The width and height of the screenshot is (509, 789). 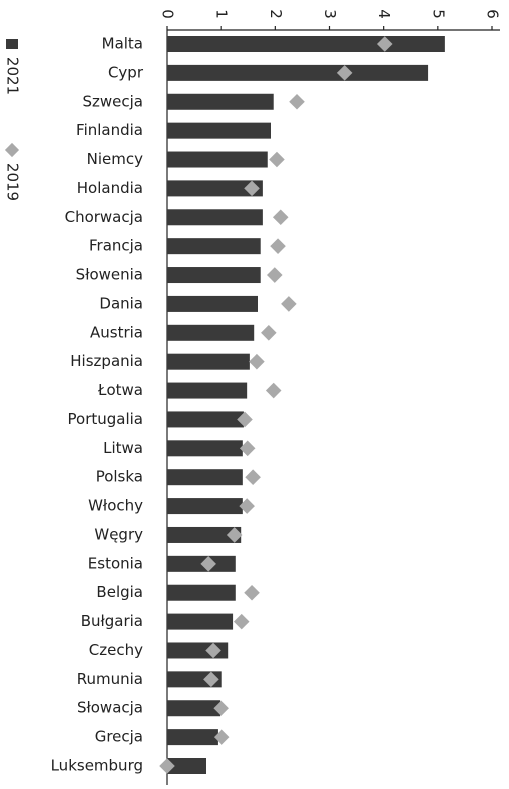 I want to click on x-tick-label: 6, so click(x=493, y=14).